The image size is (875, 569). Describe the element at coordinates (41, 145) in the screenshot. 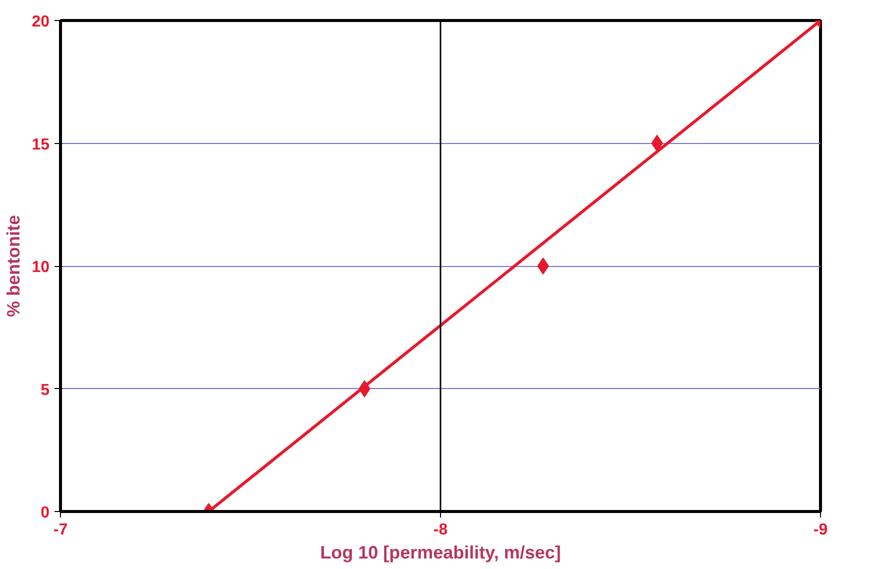

I see `y-tick-label: 15` at that location.